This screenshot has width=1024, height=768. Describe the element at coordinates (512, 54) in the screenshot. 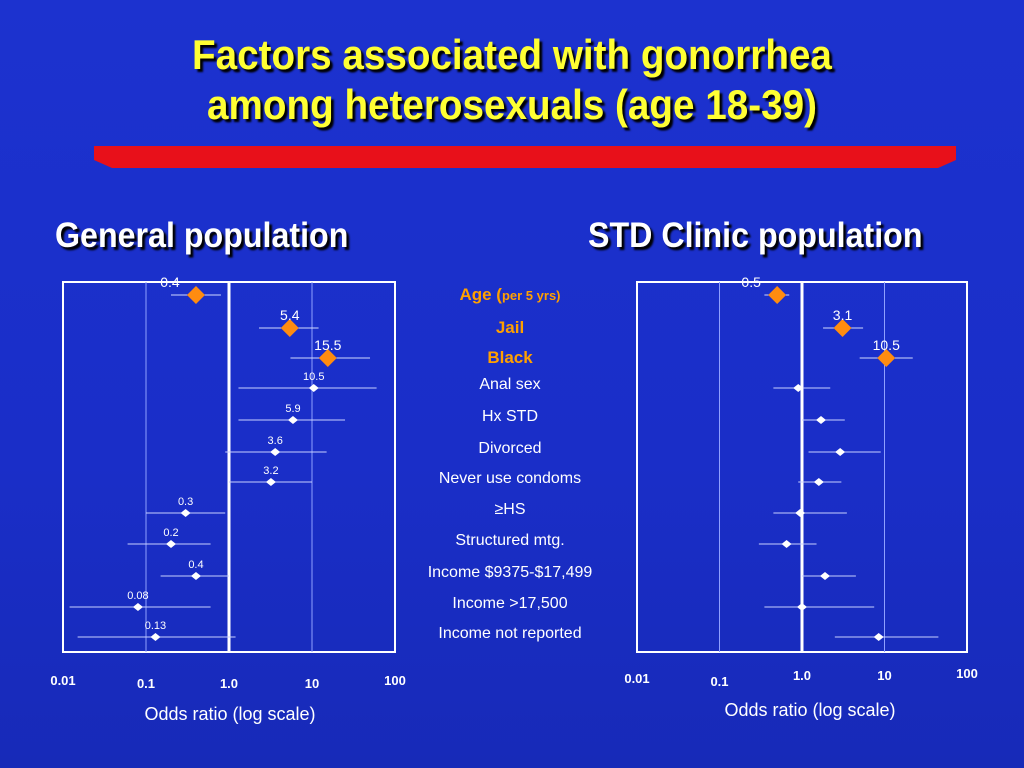

I see `slide-title-line-1: Factors associated with gonorrhea` at that location.